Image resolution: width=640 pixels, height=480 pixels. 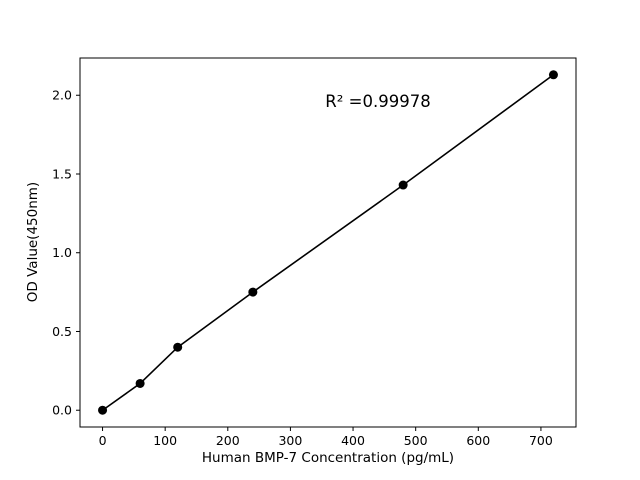 What do you see at coordinates (416, 440) in the screenshot?
I see `x-tick-label: 500` at bounding box center [416, 440].